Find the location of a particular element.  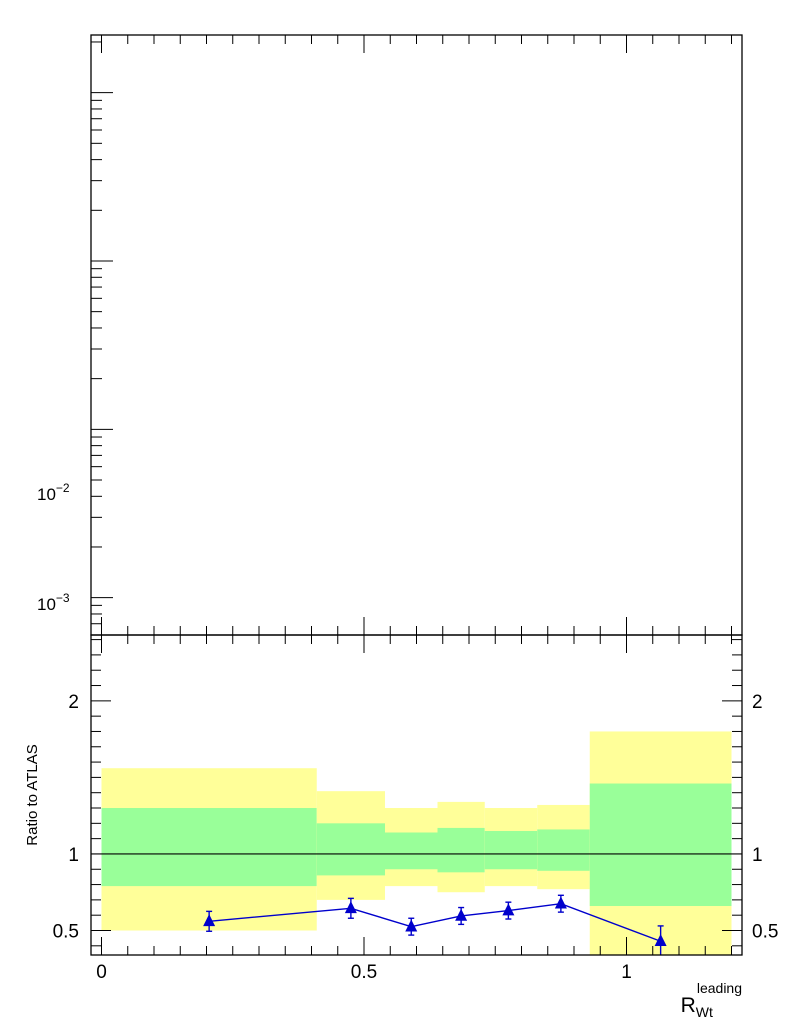

x-axis-label: RWtleading is located at coordinates (711, 1000).